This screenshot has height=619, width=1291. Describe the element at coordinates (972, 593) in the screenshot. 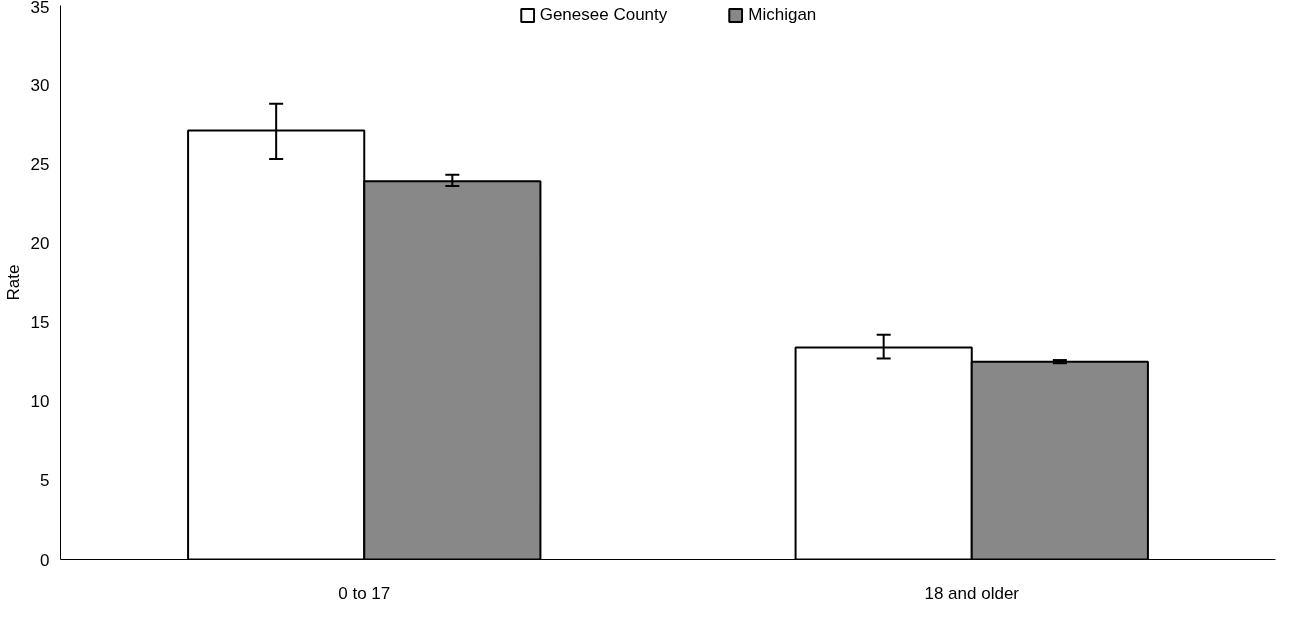

I see `x-tick-label: 18 and older` at that location.